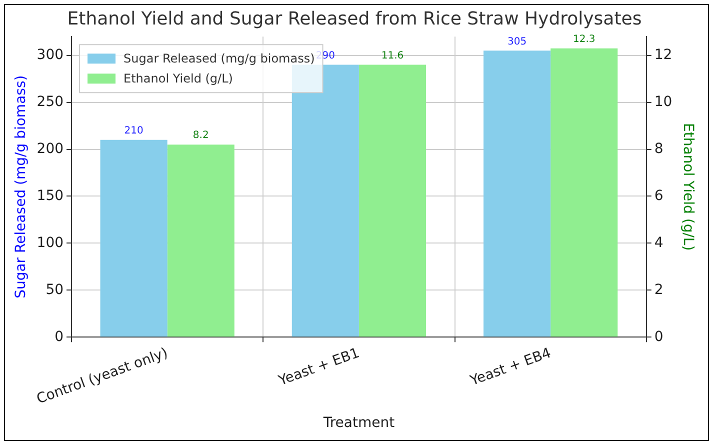 This screenshot has height=443, width=713. Describe the element at coordinates (21, 186) in the screenshot. I see `y-axis-title: Sugar Released (mg/g biomass)` at that location.